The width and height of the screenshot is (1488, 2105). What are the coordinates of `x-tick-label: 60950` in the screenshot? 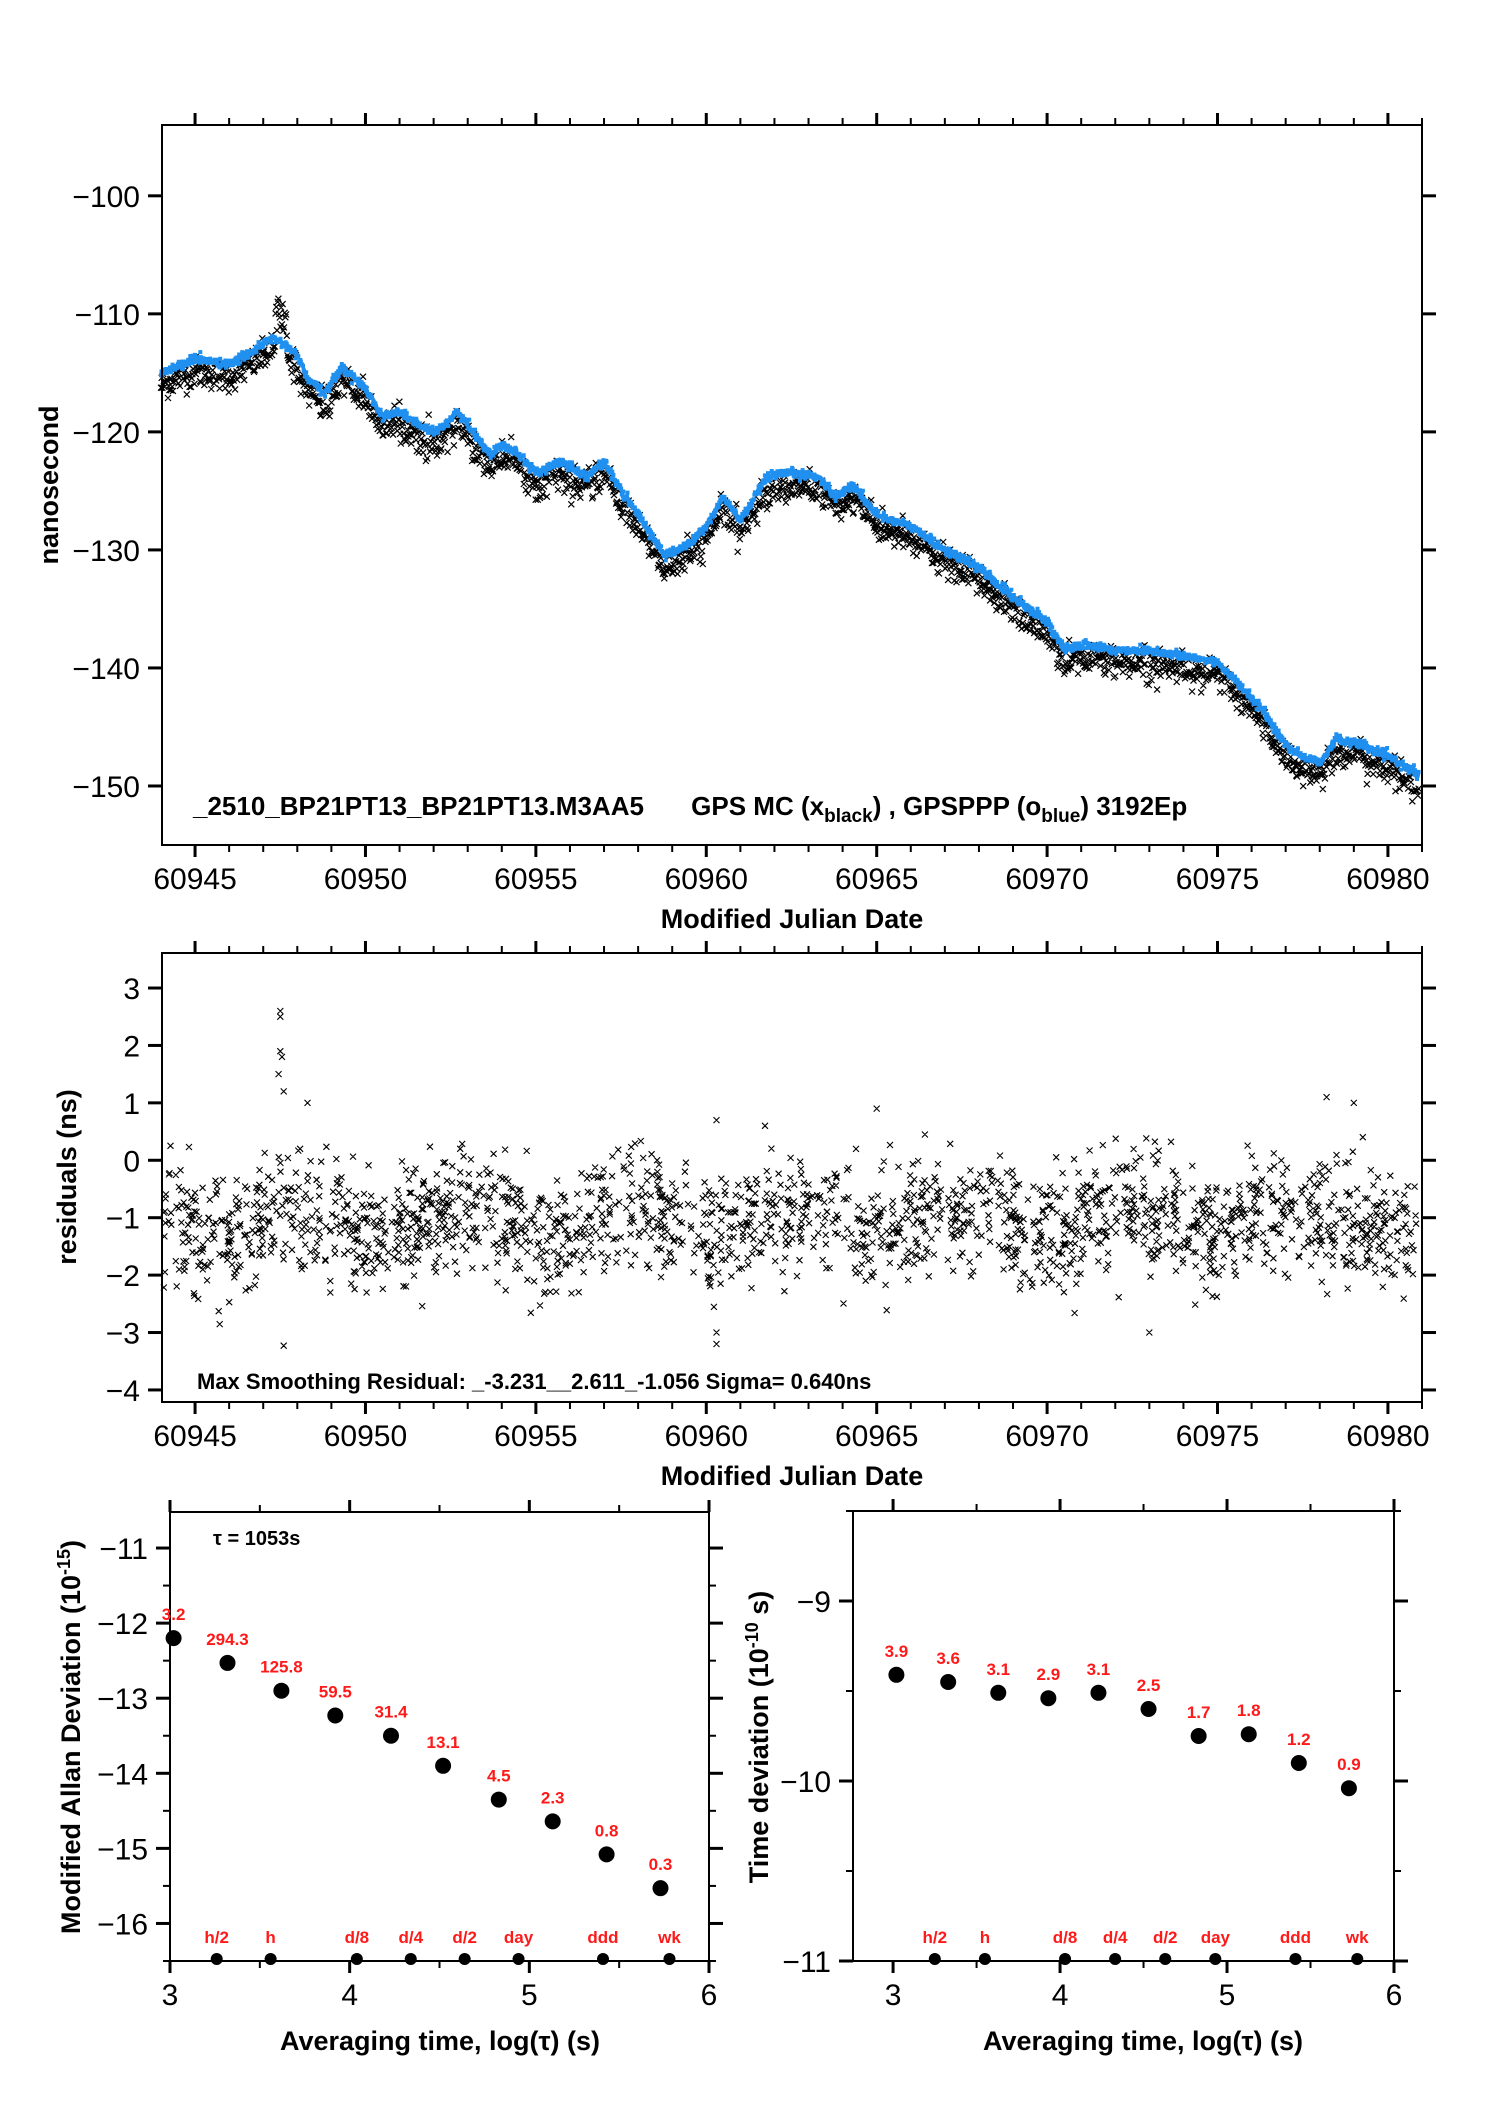 It's located at (365, 879).